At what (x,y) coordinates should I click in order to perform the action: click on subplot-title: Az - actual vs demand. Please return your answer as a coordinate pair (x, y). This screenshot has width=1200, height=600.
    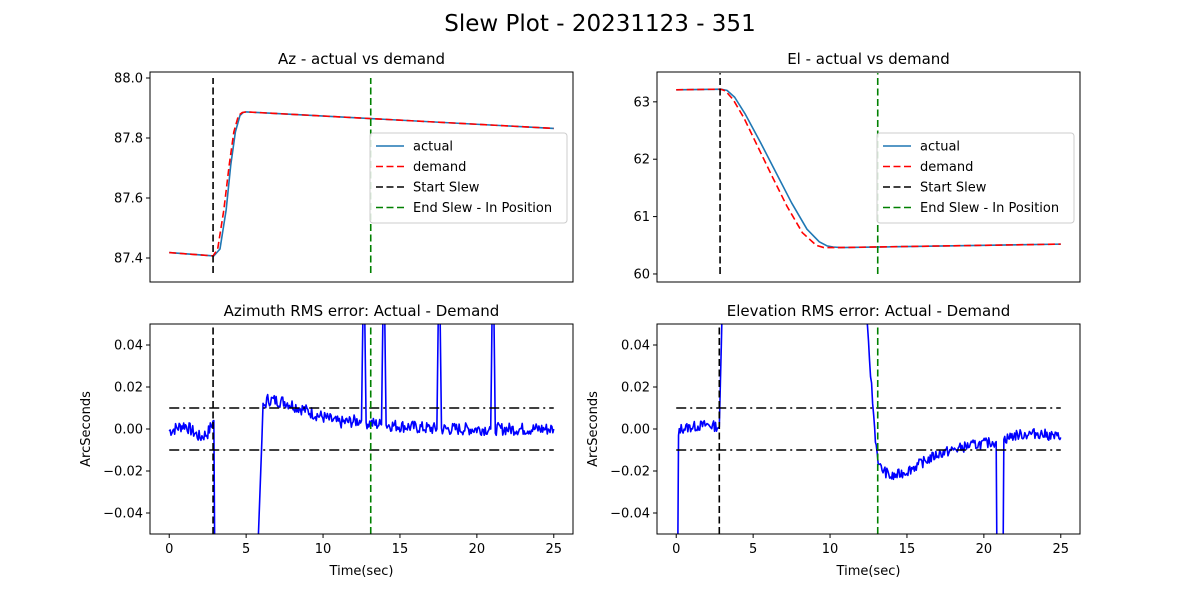
    Looking at the image, I should click on (361, 59).